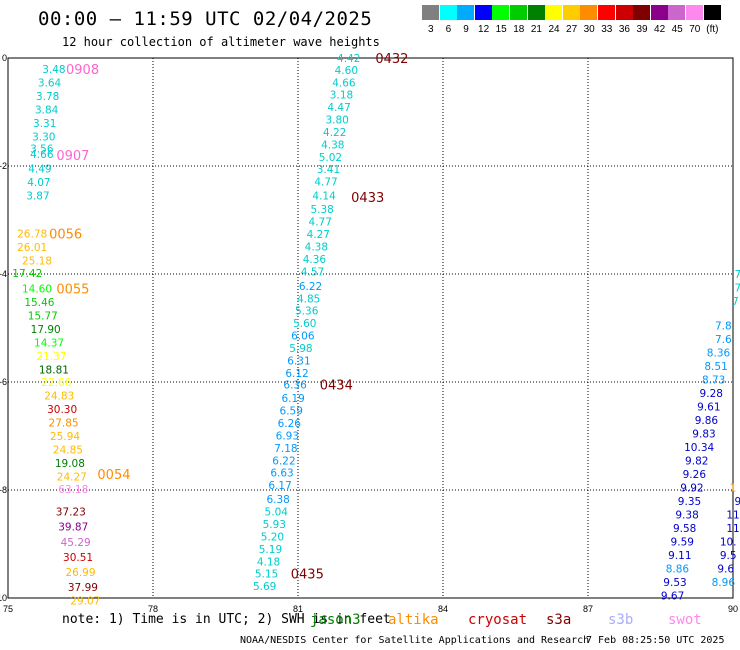 The image size is (740, 650). Describe the element at coordinates (725, 569) in the screenshot. I see `swh-value: 9.6` at that location.